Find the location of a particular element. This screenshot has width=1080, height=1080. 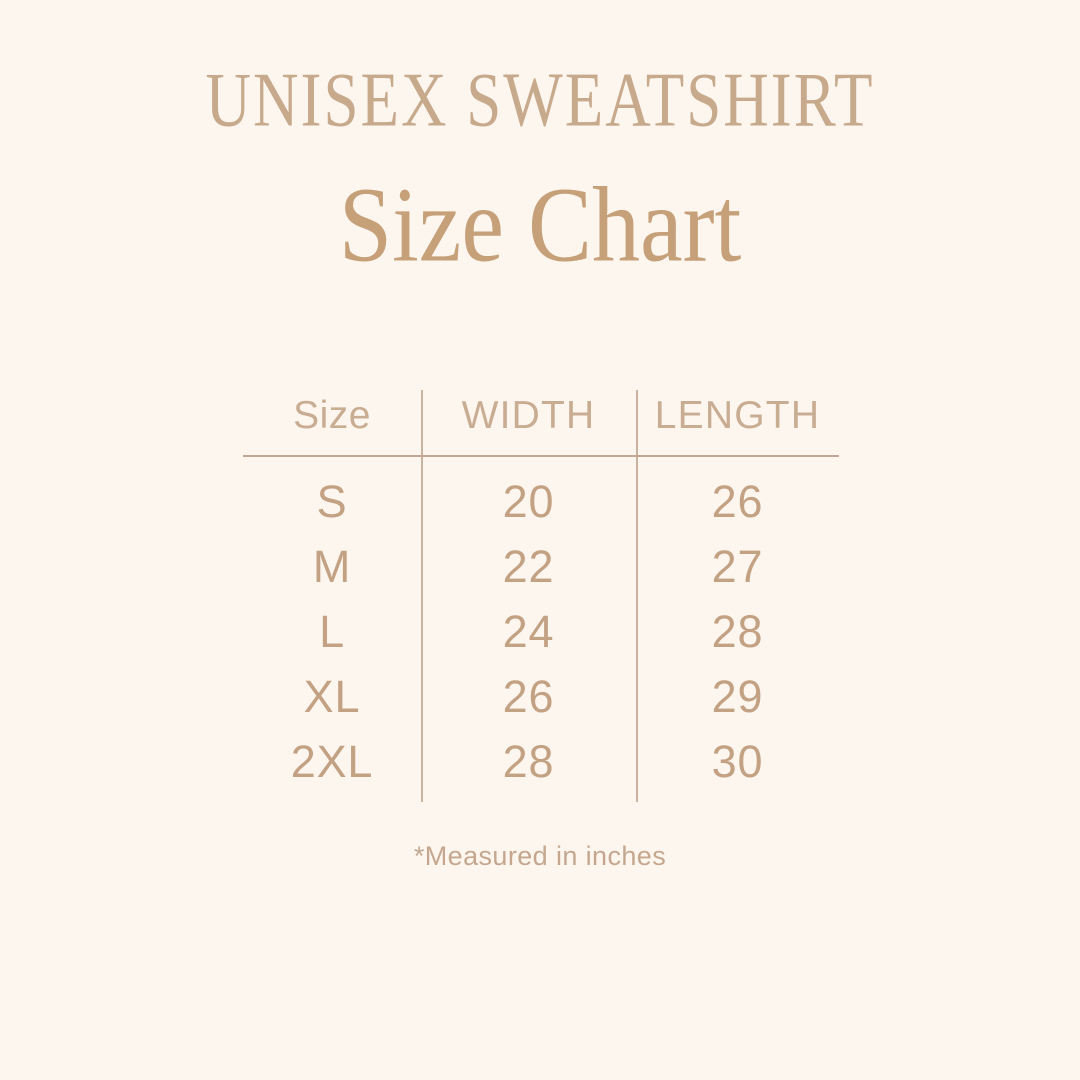

measurement-note: *Measured in inches is located at coordinates (540, 856).